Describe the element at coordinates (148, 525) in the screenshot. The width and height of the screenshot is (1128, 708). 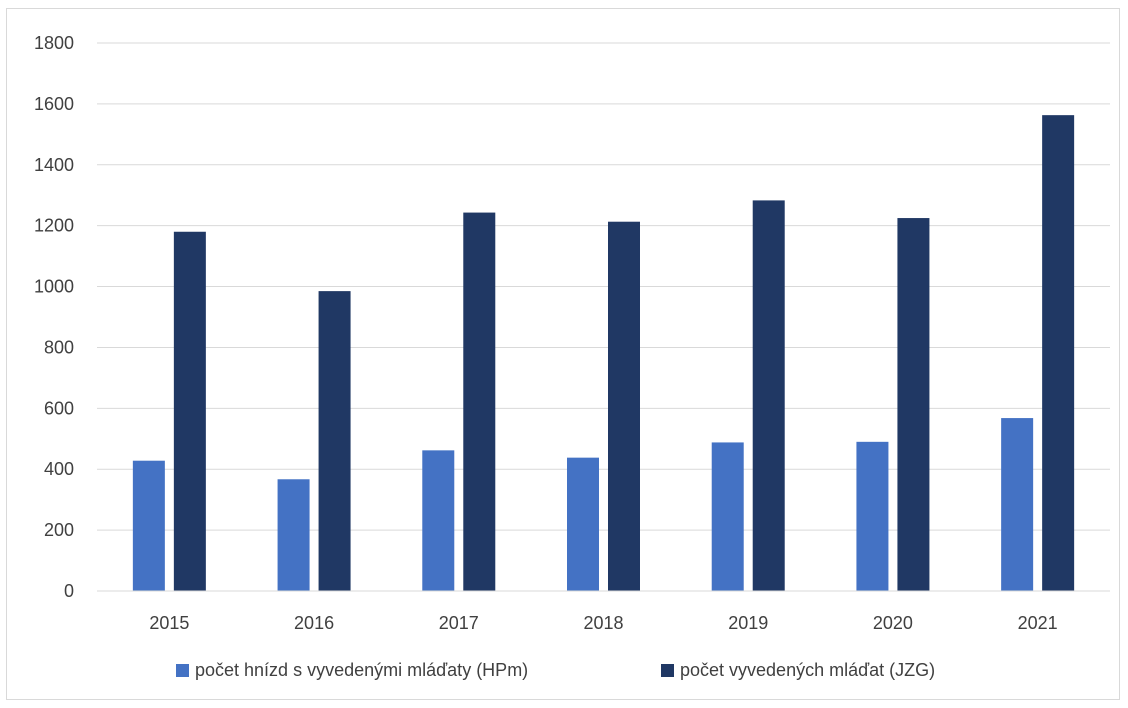
I see `bar-hpm-2015` at that location.